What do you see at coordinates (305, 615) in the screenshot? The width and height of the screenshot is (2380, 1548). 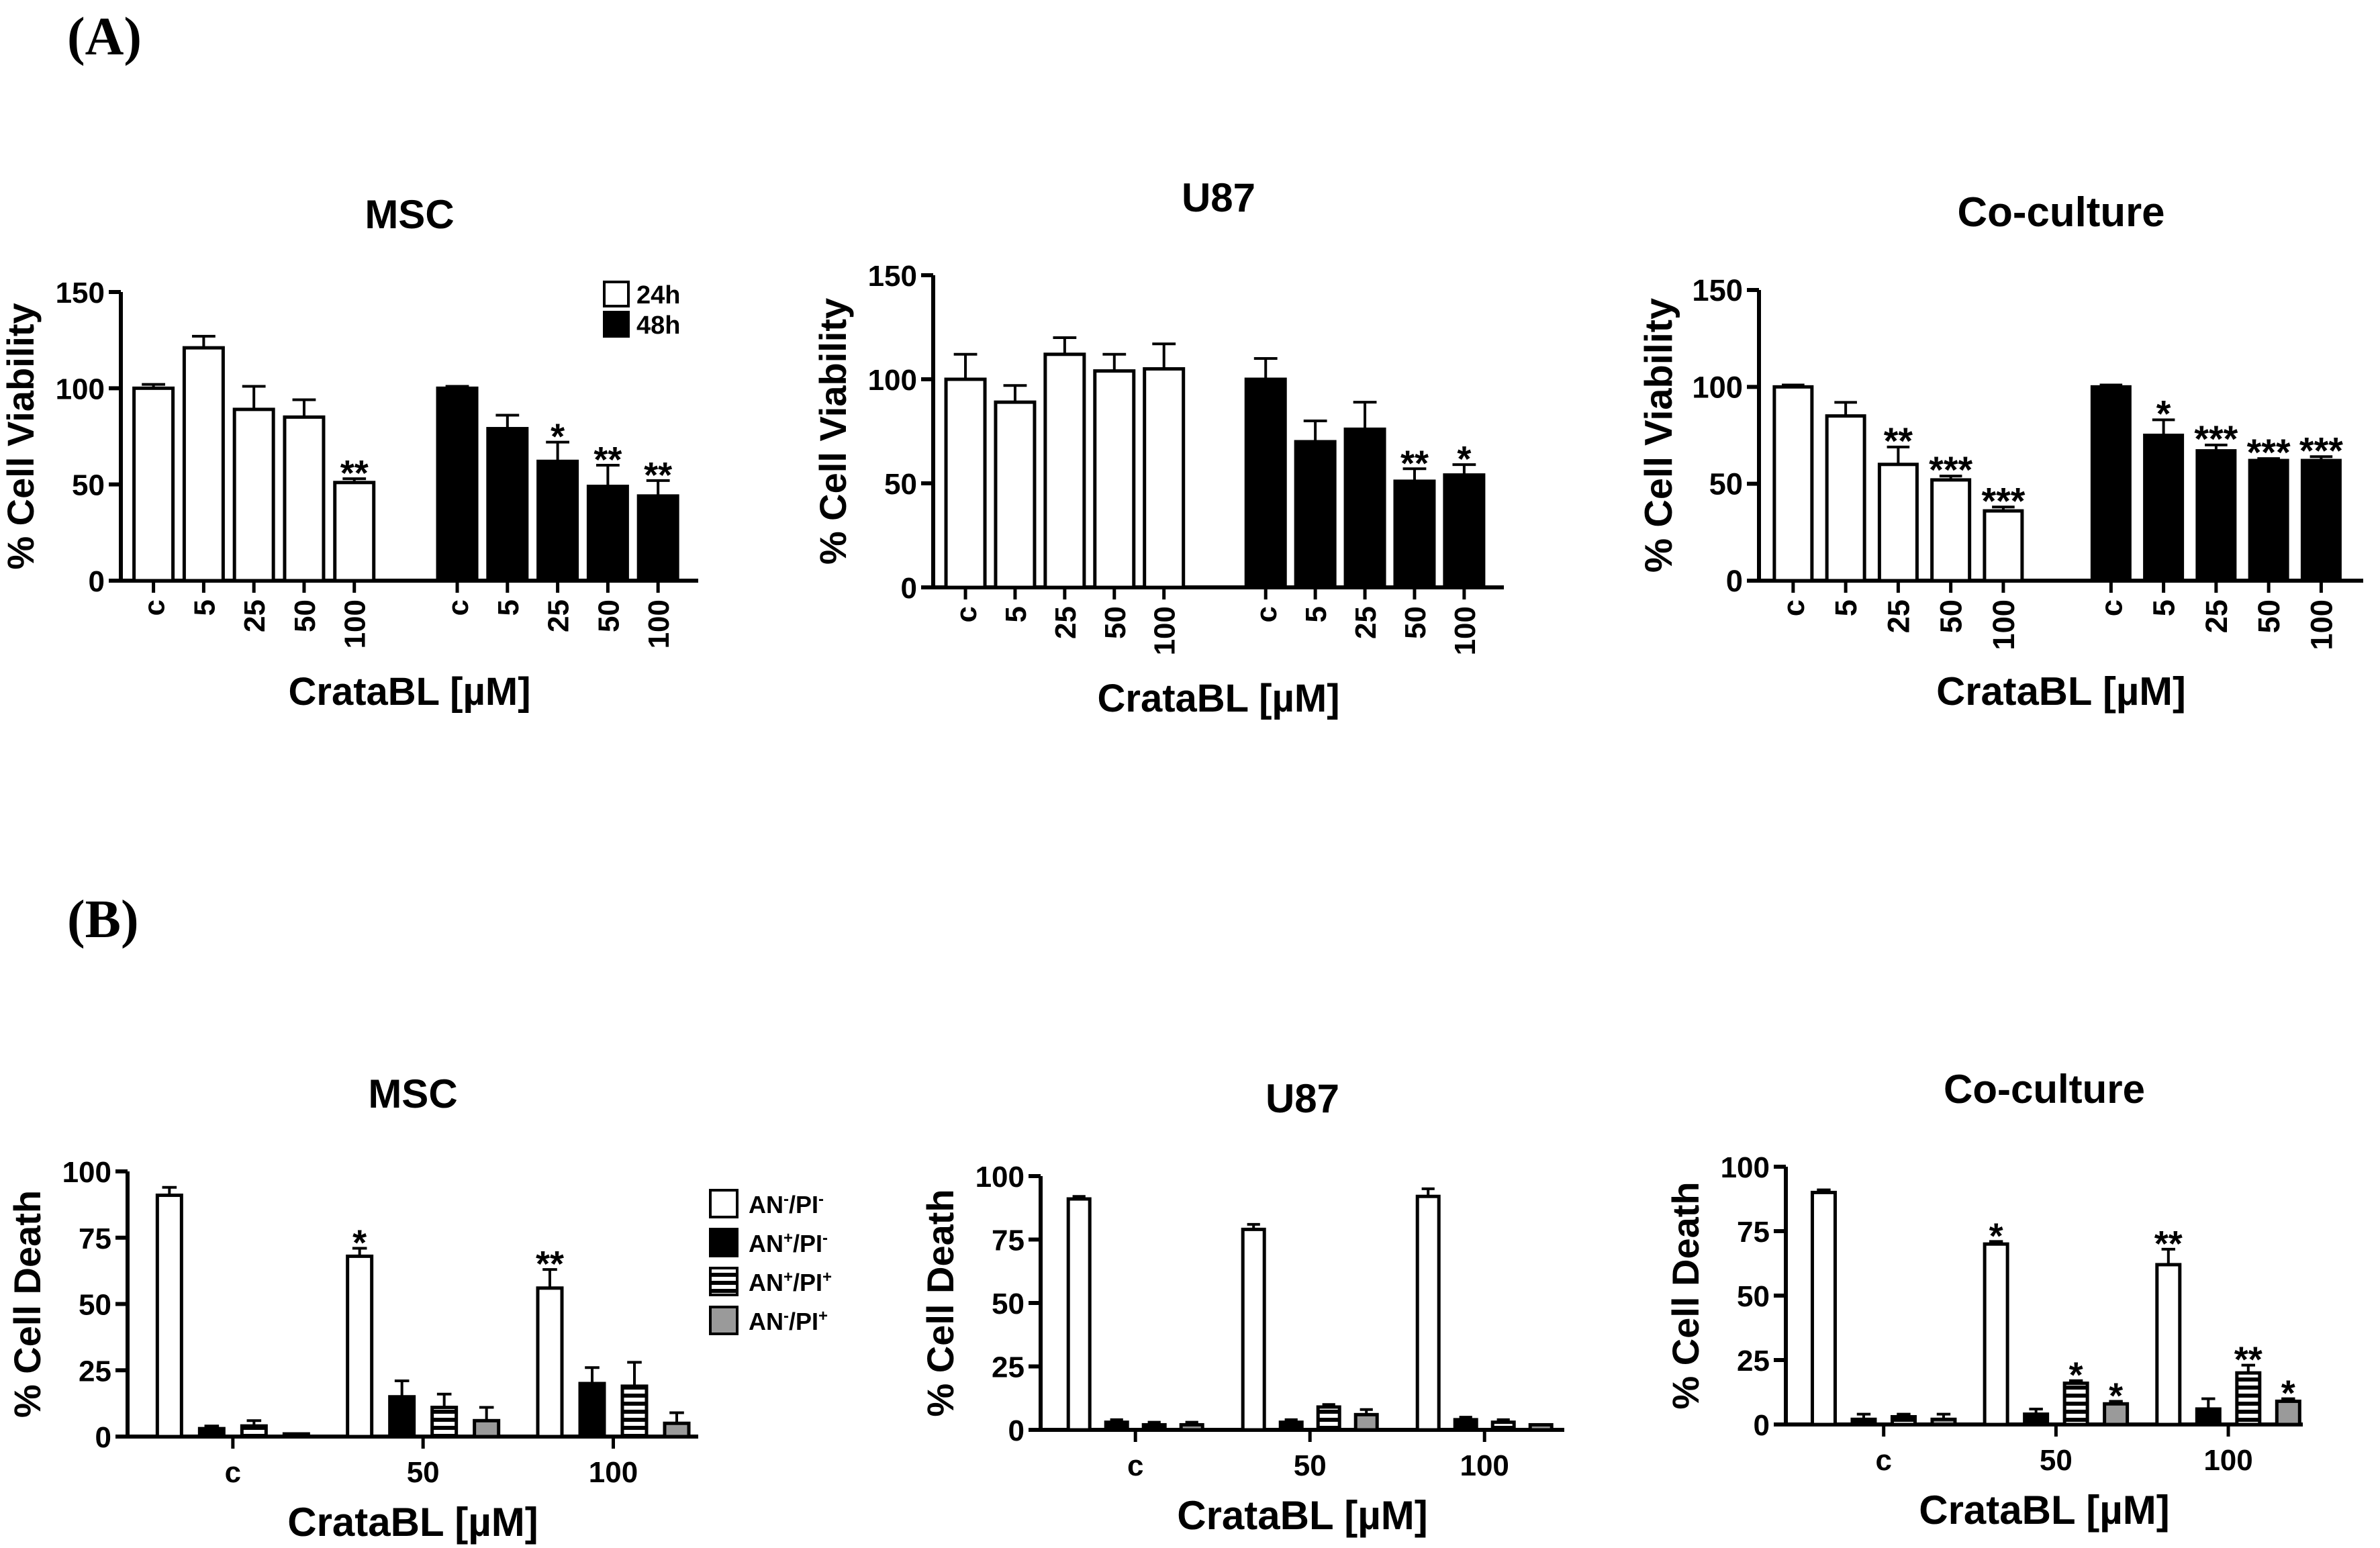 I see `chart1-x-tick-label-0-3: 50` at bounding box center [305, 615].